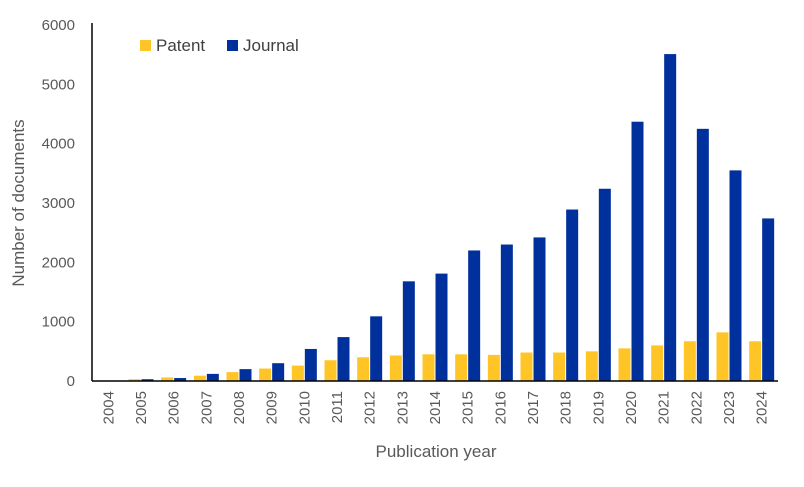 This screenshot has width=804, height=487. Describe the element at coordinates (670, 217) in the screenshot. I see `journal-bar-2021` at that location.